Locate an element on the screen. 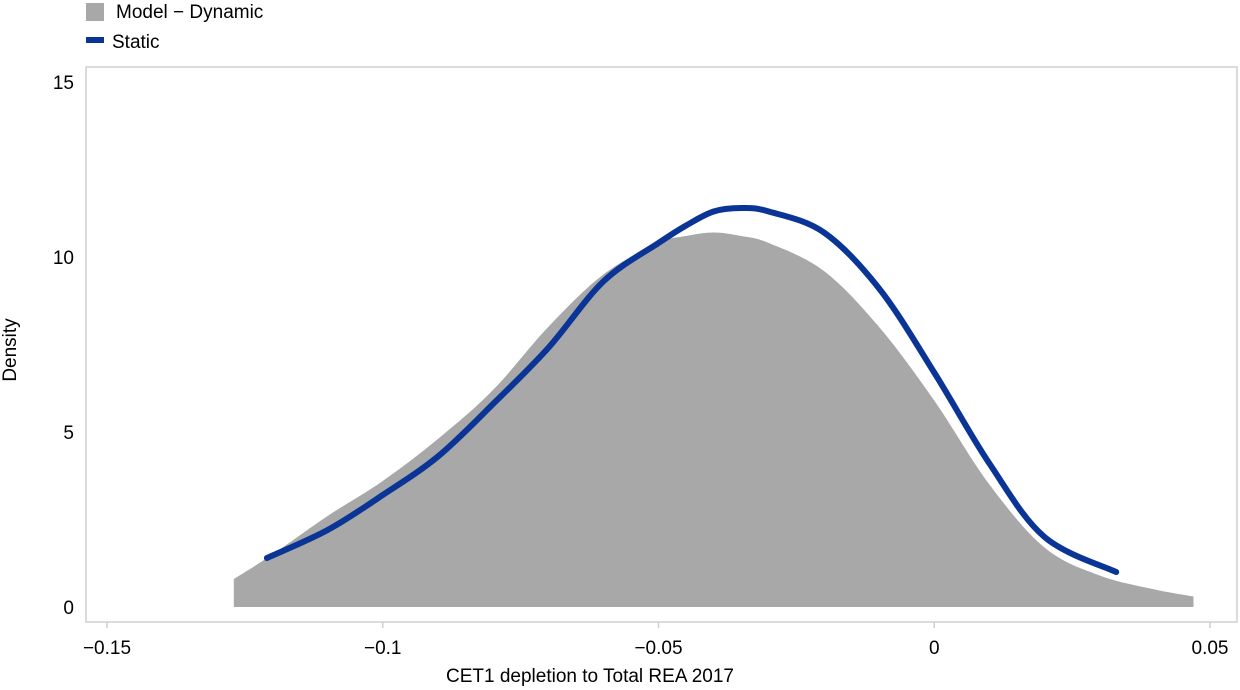  x-tick-label: −0.05 is located at coordinates (658, 648).